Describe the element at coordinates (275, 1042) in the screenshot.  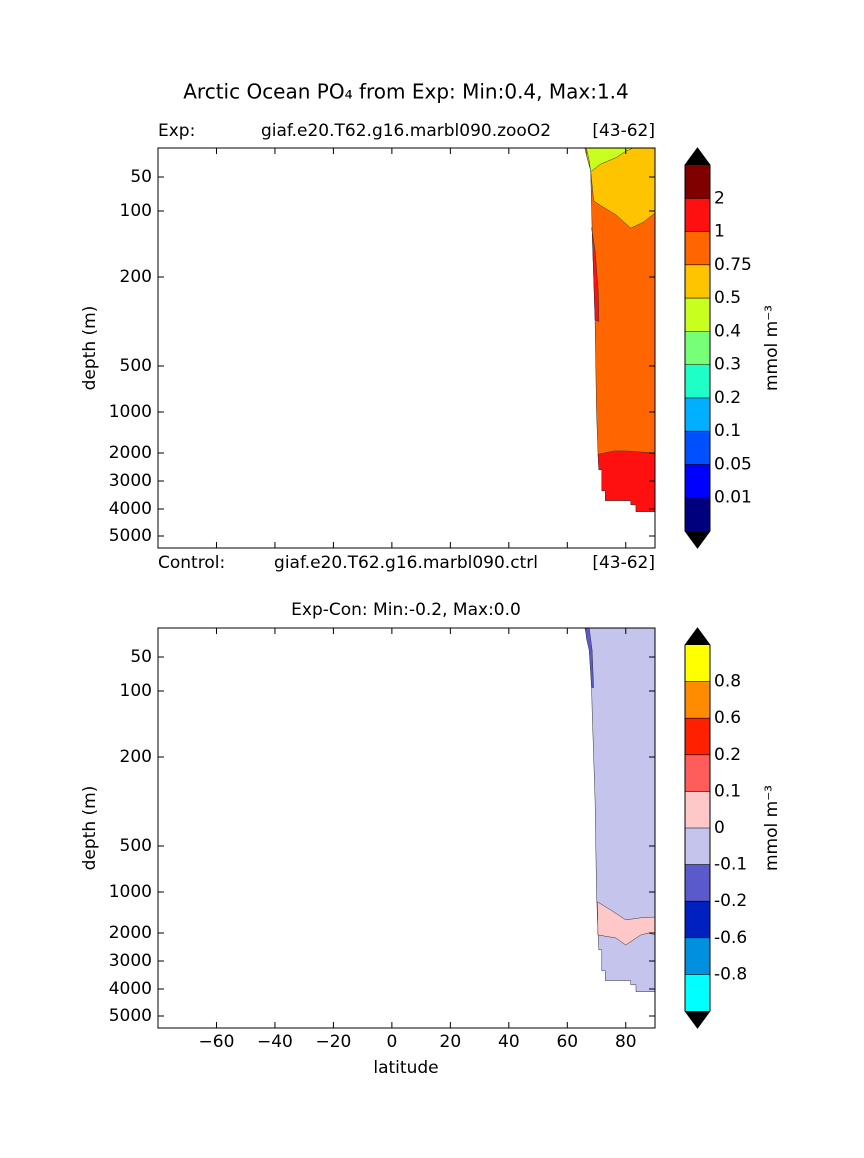
I see `x-tick-label: −40` at that location.